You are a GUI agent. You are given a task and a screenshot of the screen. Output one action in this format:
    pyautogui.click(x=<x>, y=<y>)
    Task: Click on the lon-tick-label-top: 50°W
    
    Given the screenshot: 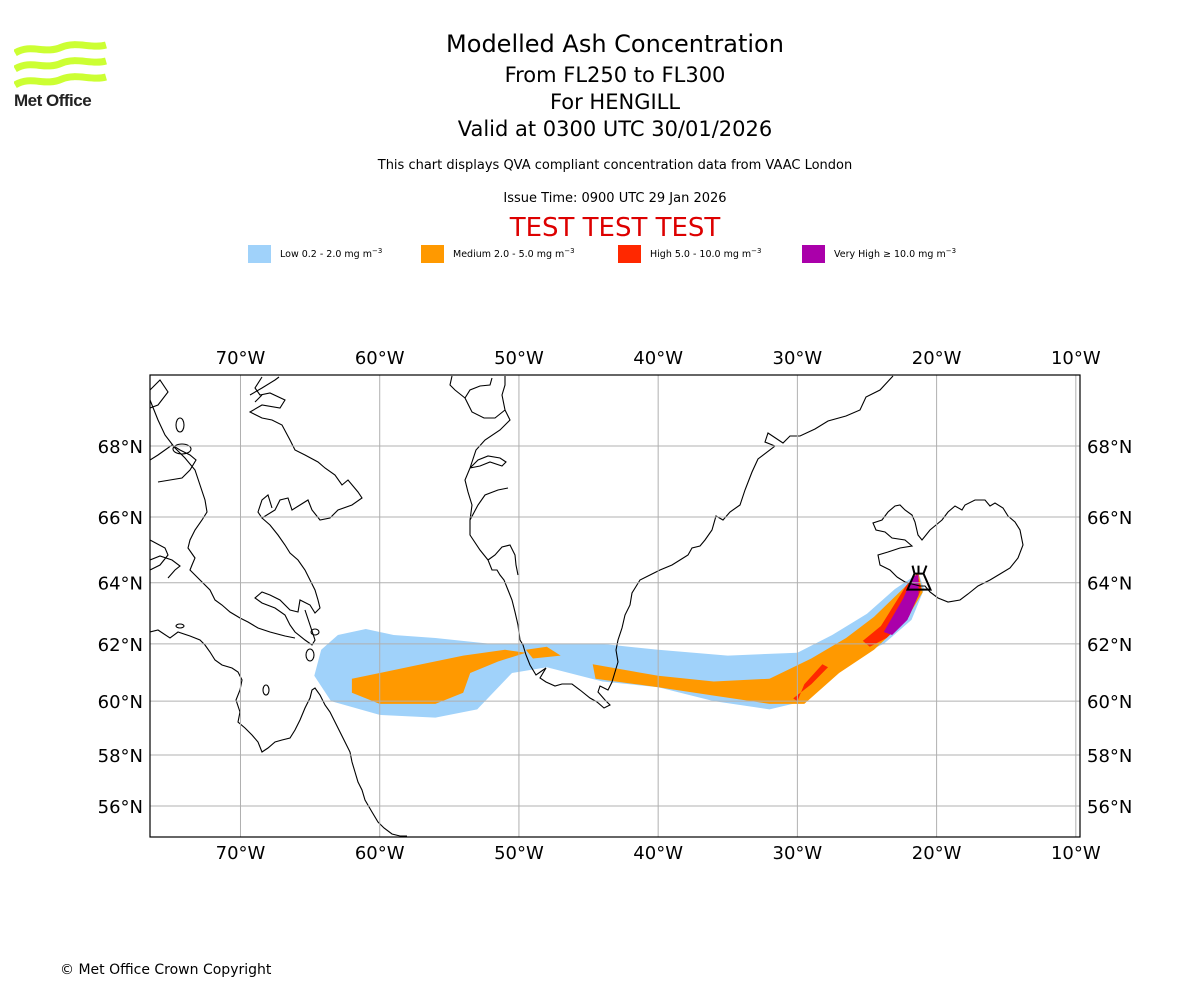 What is the action you would take?
    pyautogui.click(x=519, y=358)
    